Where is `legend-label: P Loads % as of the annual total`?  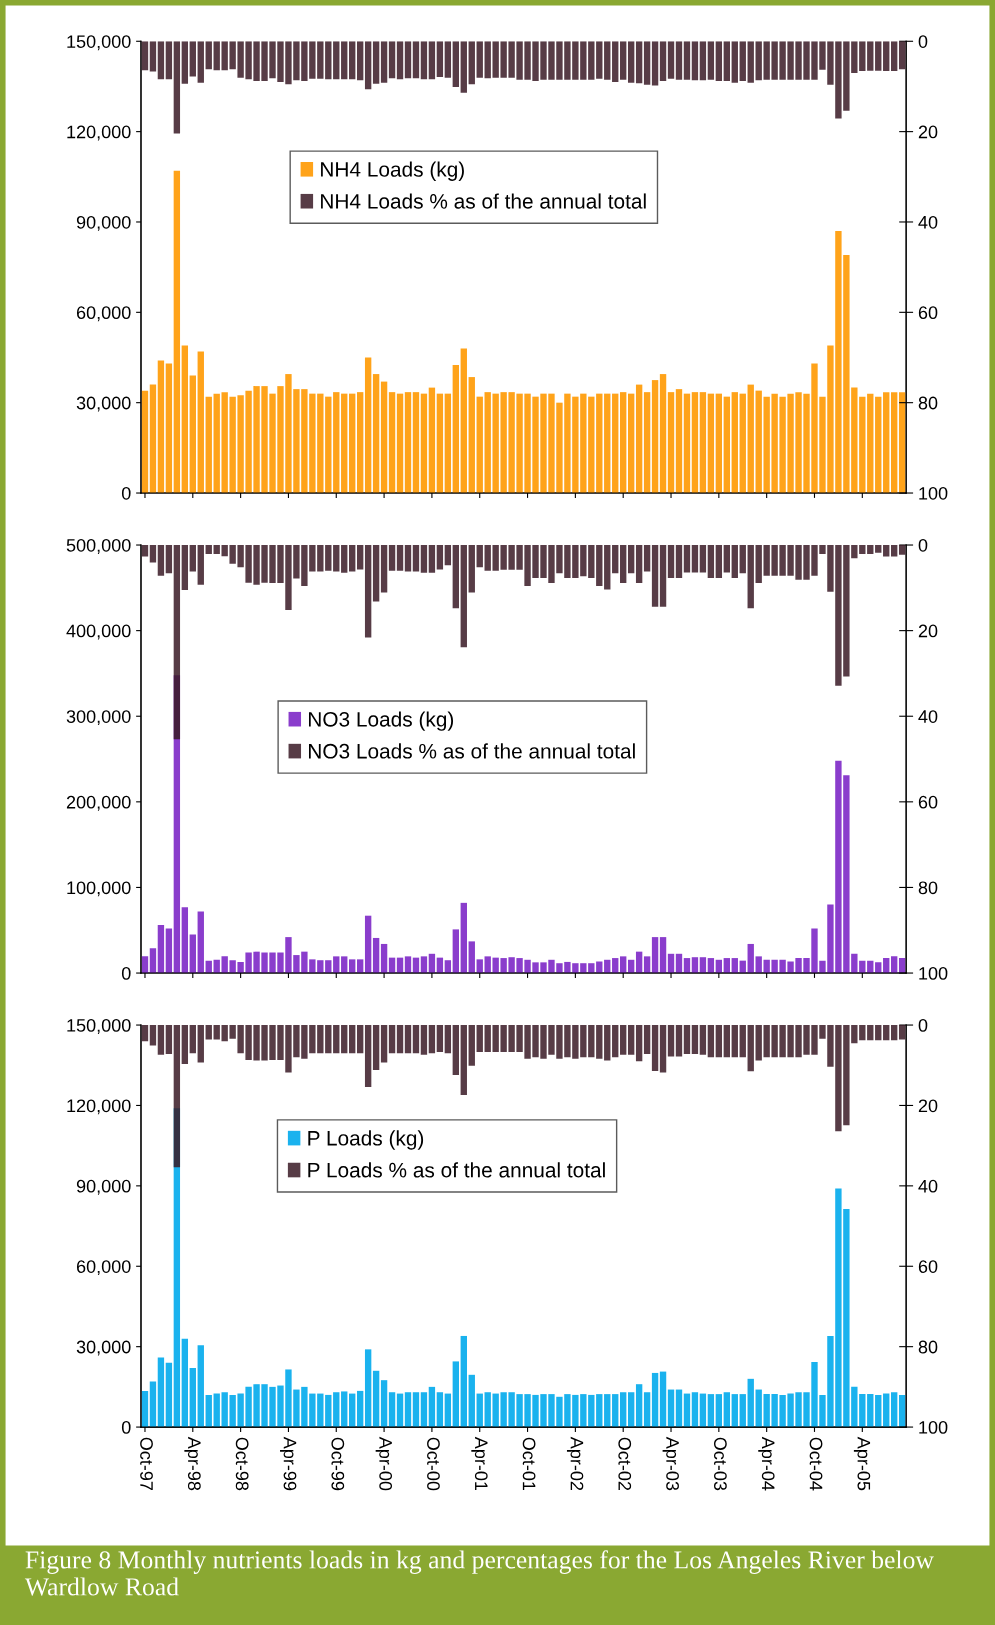 legend-label: P Loads % as of the annual total is located at coordinates (456, 1170).